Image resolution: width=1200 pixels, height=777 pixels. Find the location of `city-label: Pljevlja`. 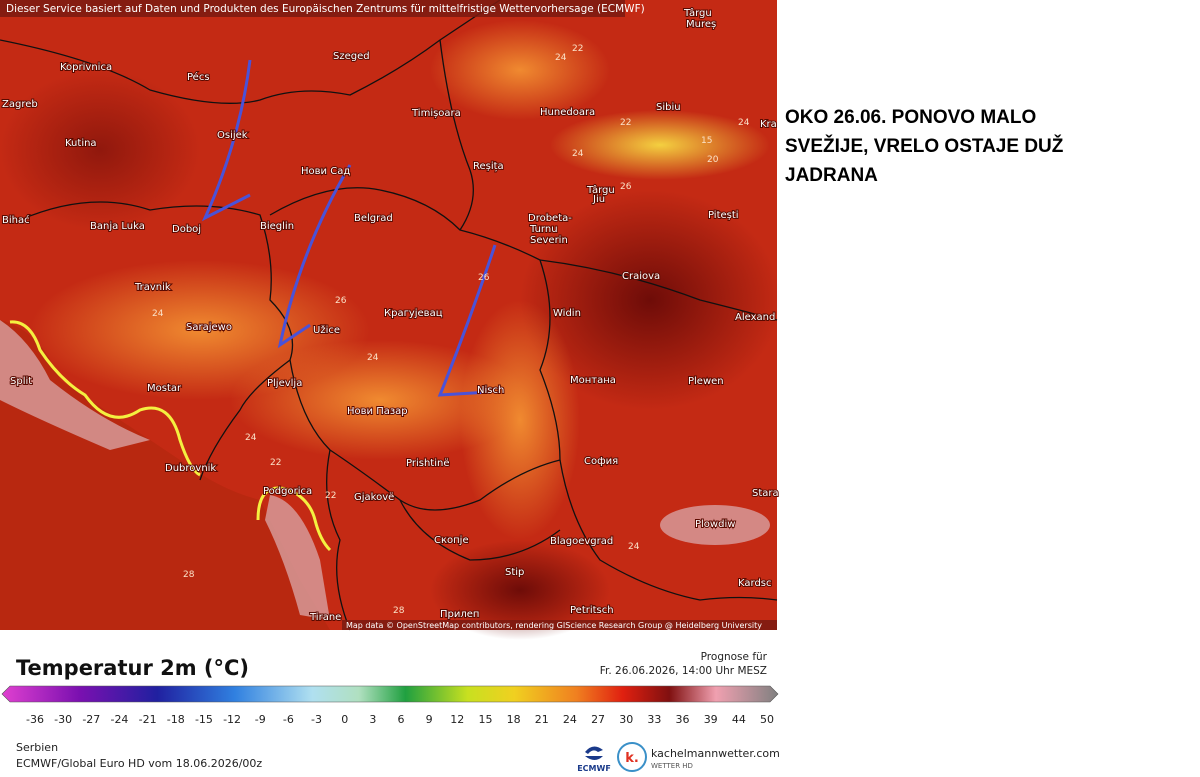

city-label: Pljevlja is located at coordinates (284, 383).